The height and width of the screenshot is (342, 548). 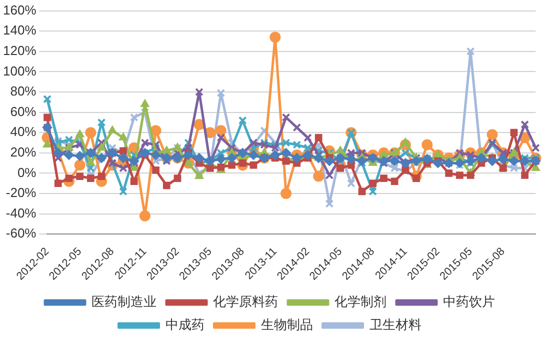 I want to click on y-tick-label: -20%, so click(x=21, y=192).